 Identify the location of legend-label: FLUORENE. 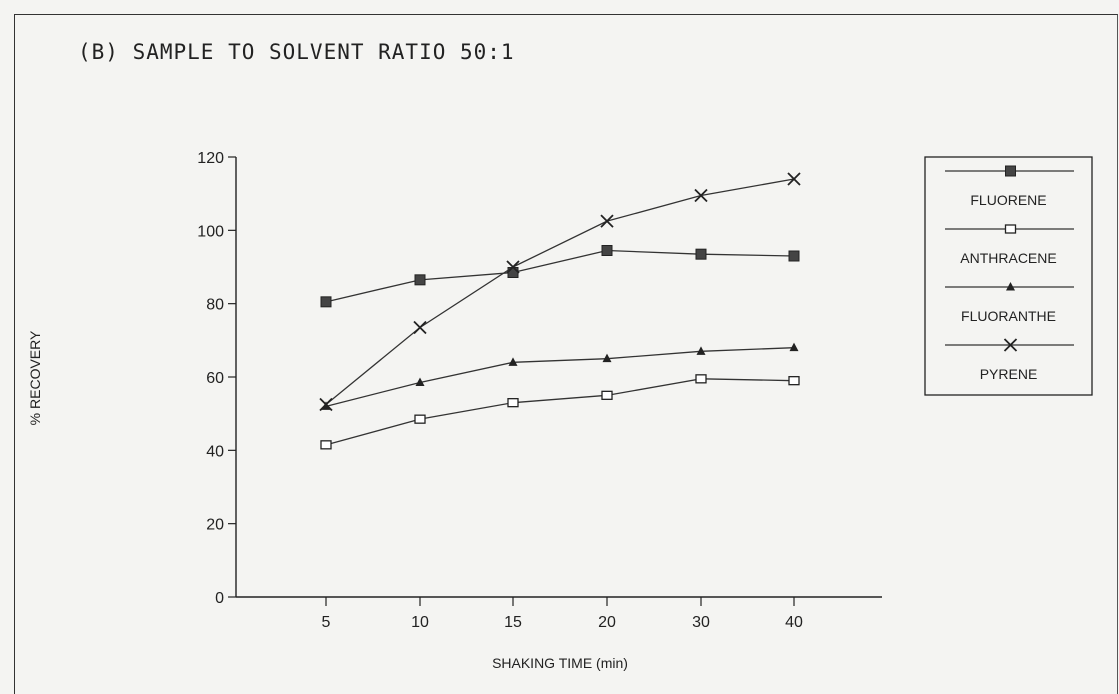
(1008, 200).